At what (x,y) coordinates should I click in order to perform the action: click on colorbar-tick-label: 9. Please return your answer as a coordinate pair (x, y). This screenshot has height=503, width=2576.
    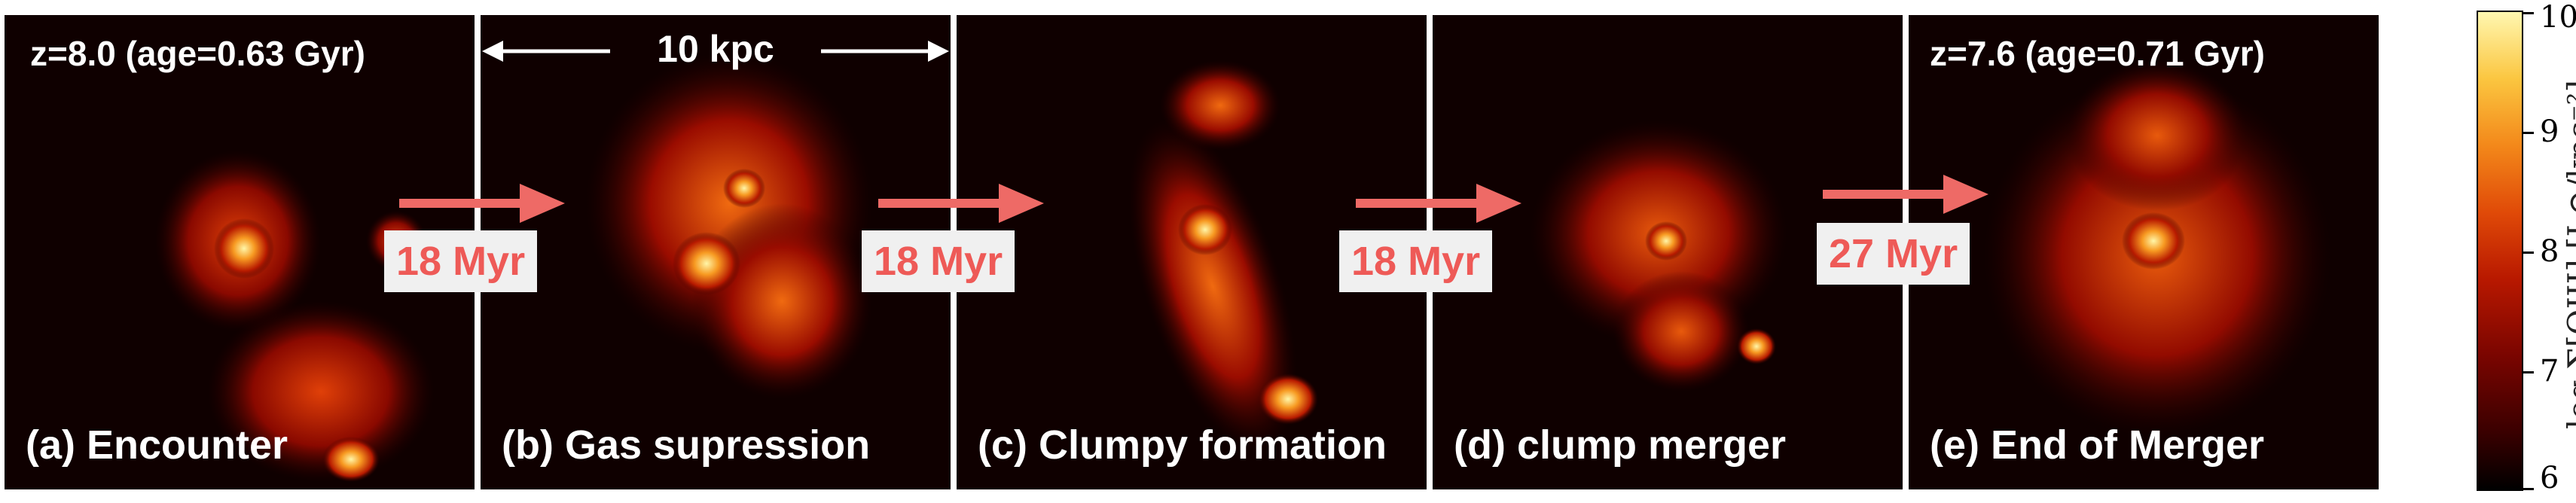
    Looking at the image, I should click on (2550, 131).